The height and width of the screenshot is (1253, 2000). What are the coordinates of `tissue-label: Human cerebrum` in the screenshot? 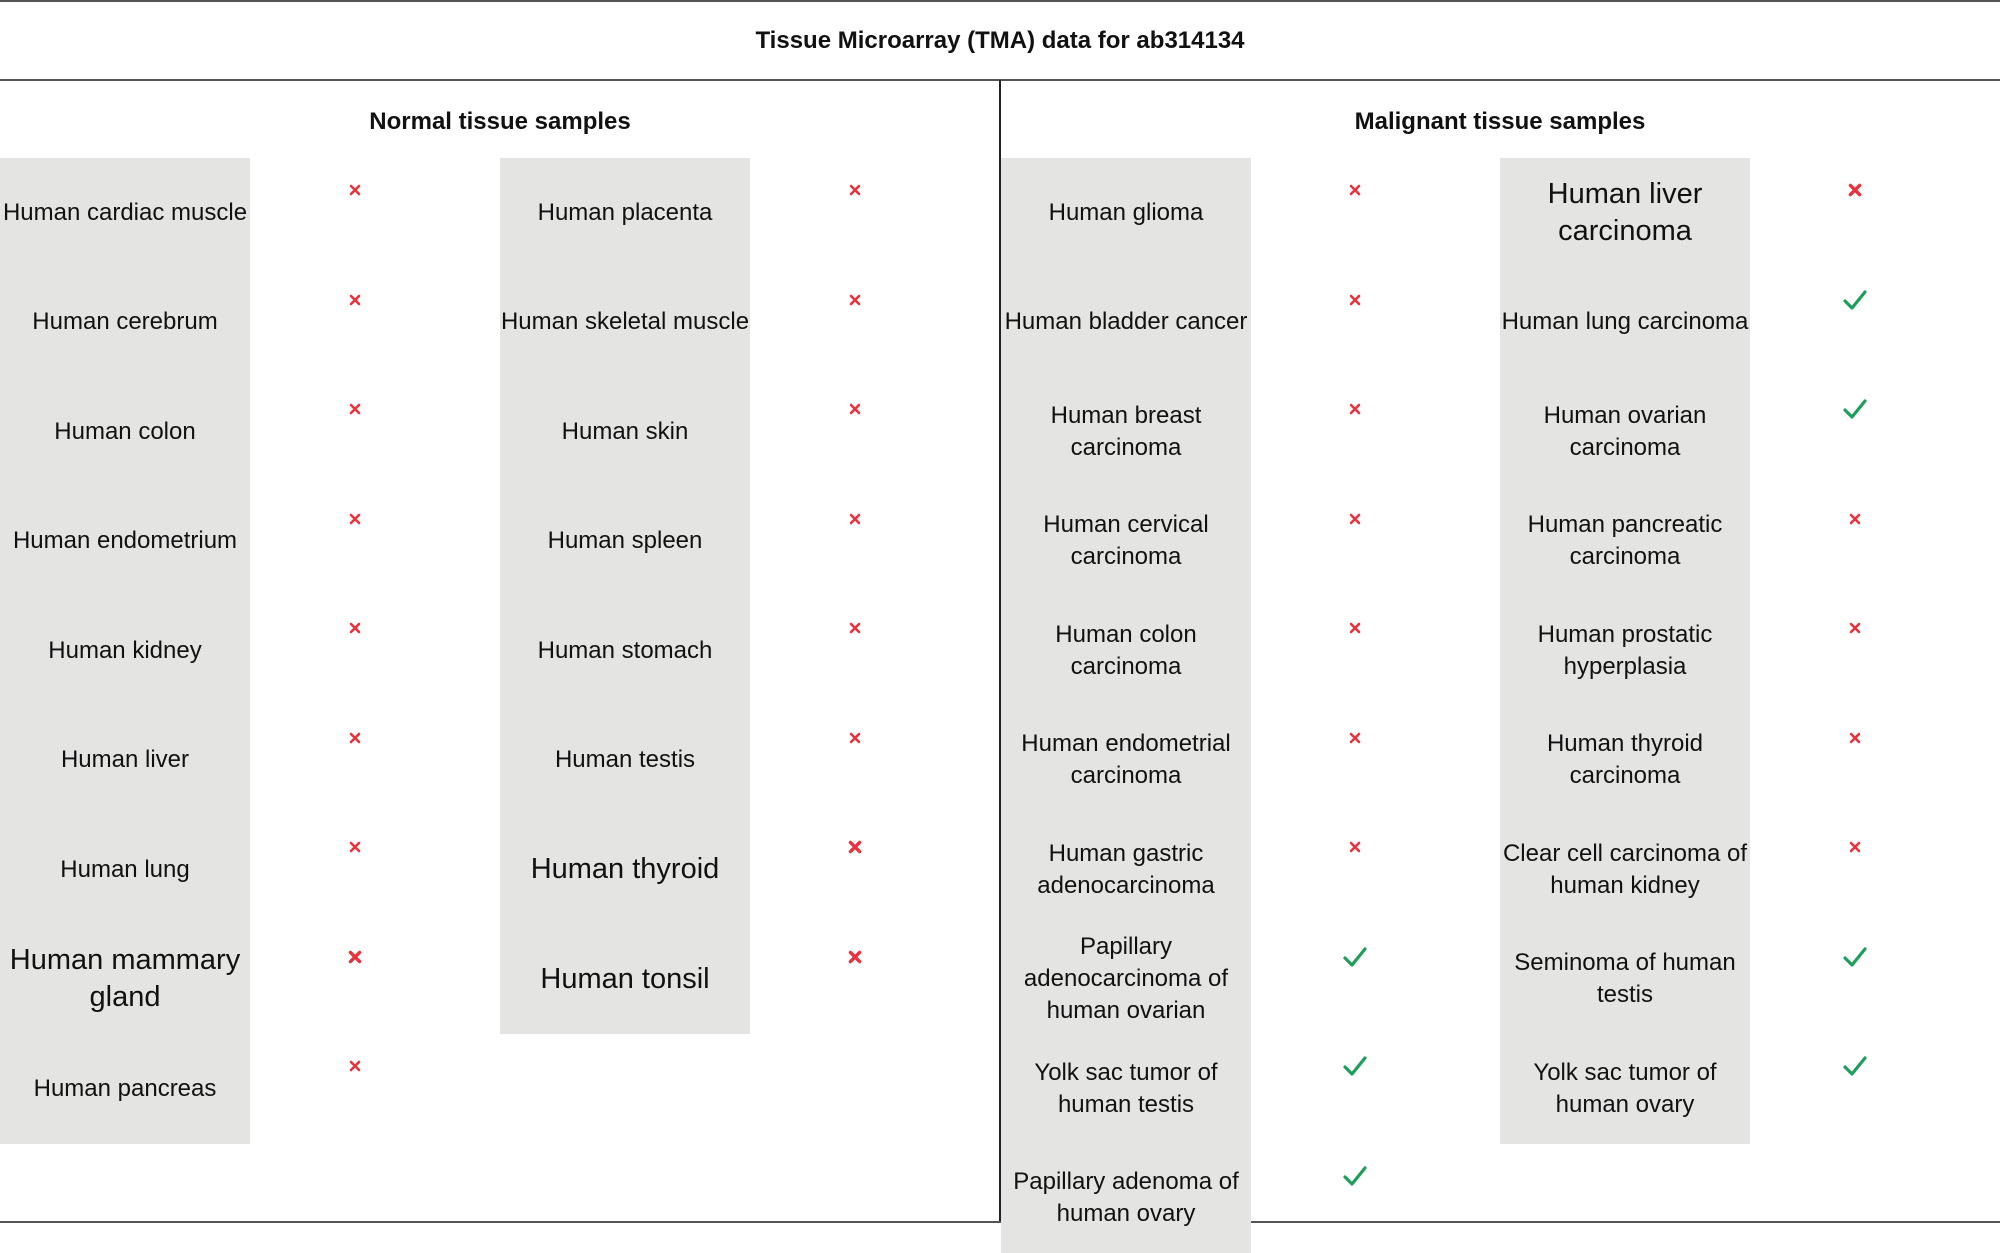 It's located at (125, 323).